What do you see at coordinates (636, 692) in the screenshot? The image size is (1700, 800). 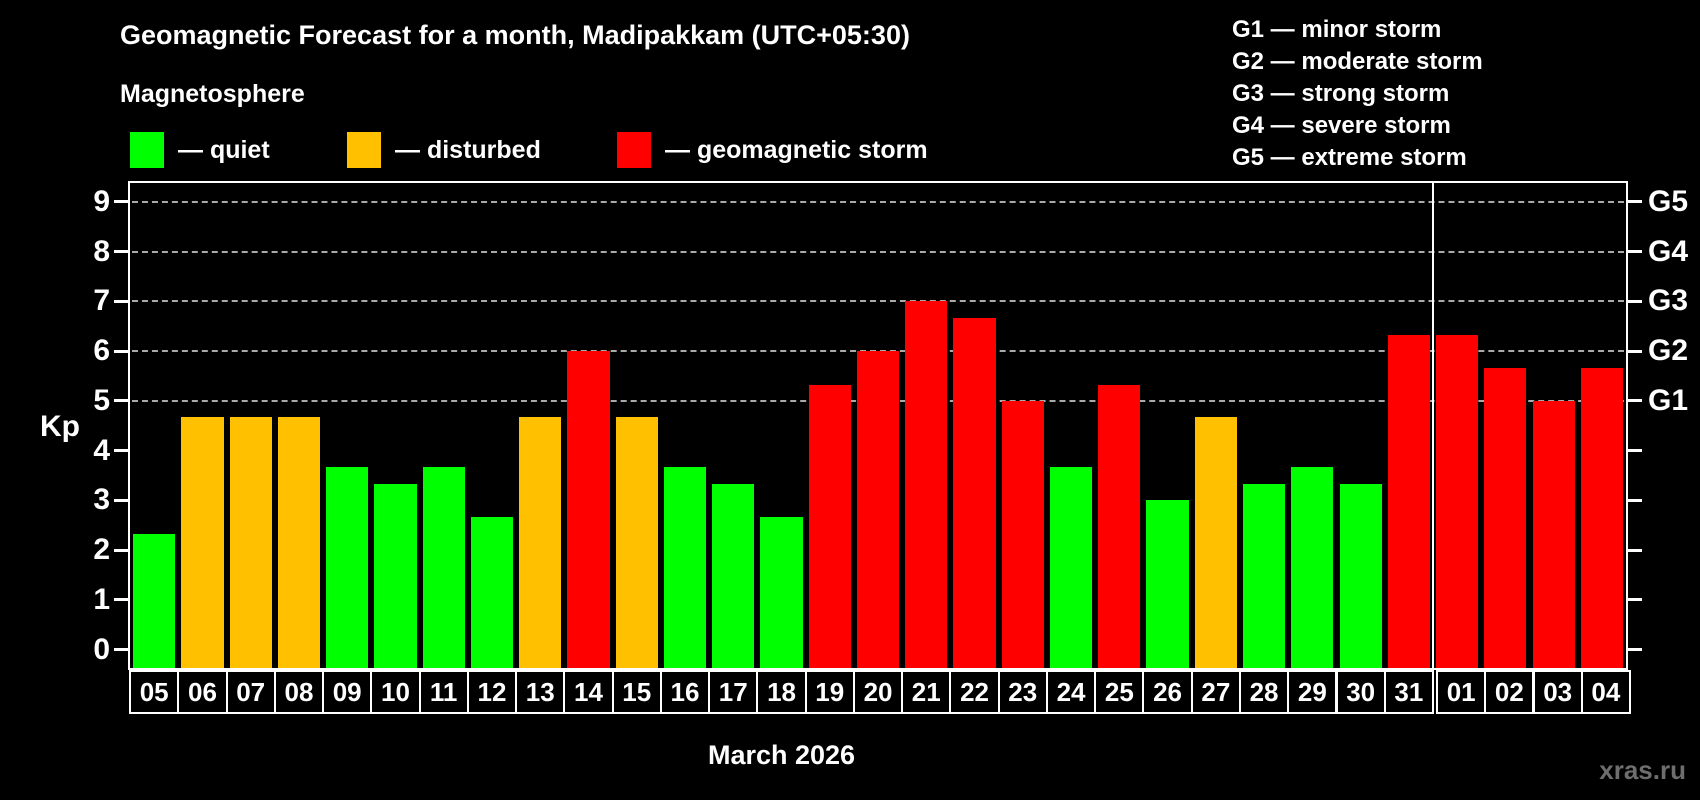 I see `x-tick-label-15: 15` at bounding box center [636, 692].